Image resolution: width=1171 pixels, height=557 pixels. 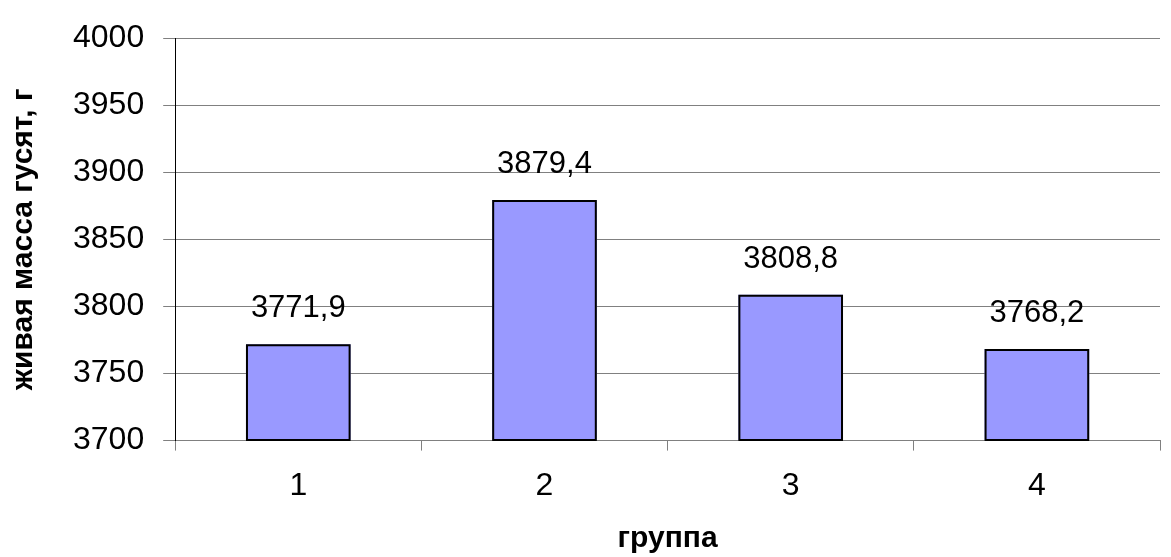 What do you see at coordinates (109, 237) in the screenshot?
I see `y-tick-label: 3850` at bounding box center [109, 237].